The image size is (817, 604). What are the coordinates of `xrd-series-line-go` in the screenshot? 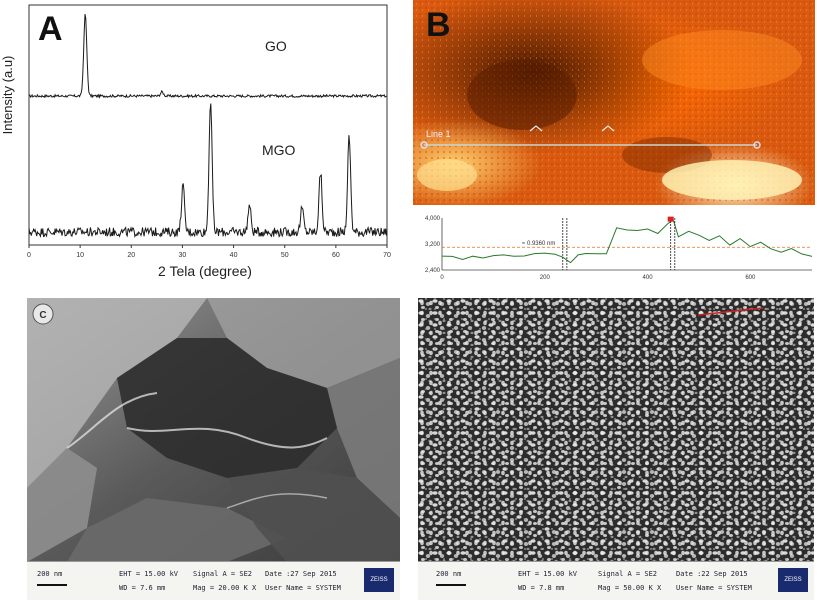 It's located at (208, 56).